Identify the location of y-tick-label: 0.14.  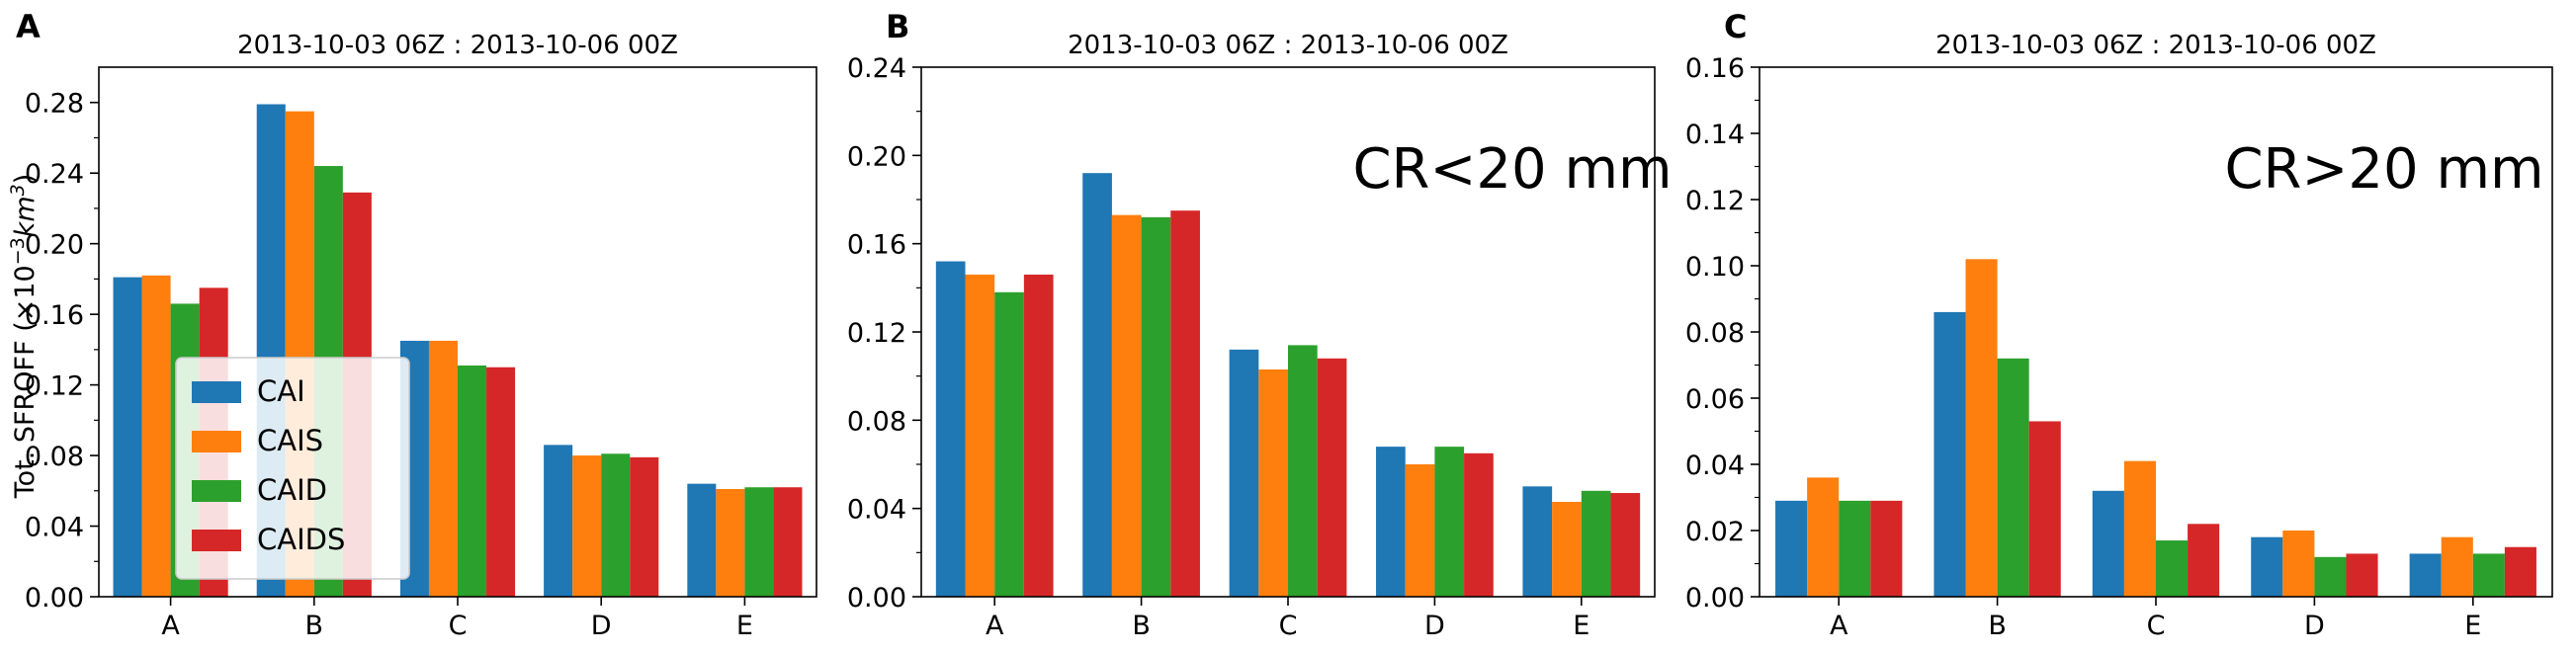
(1715, 135).